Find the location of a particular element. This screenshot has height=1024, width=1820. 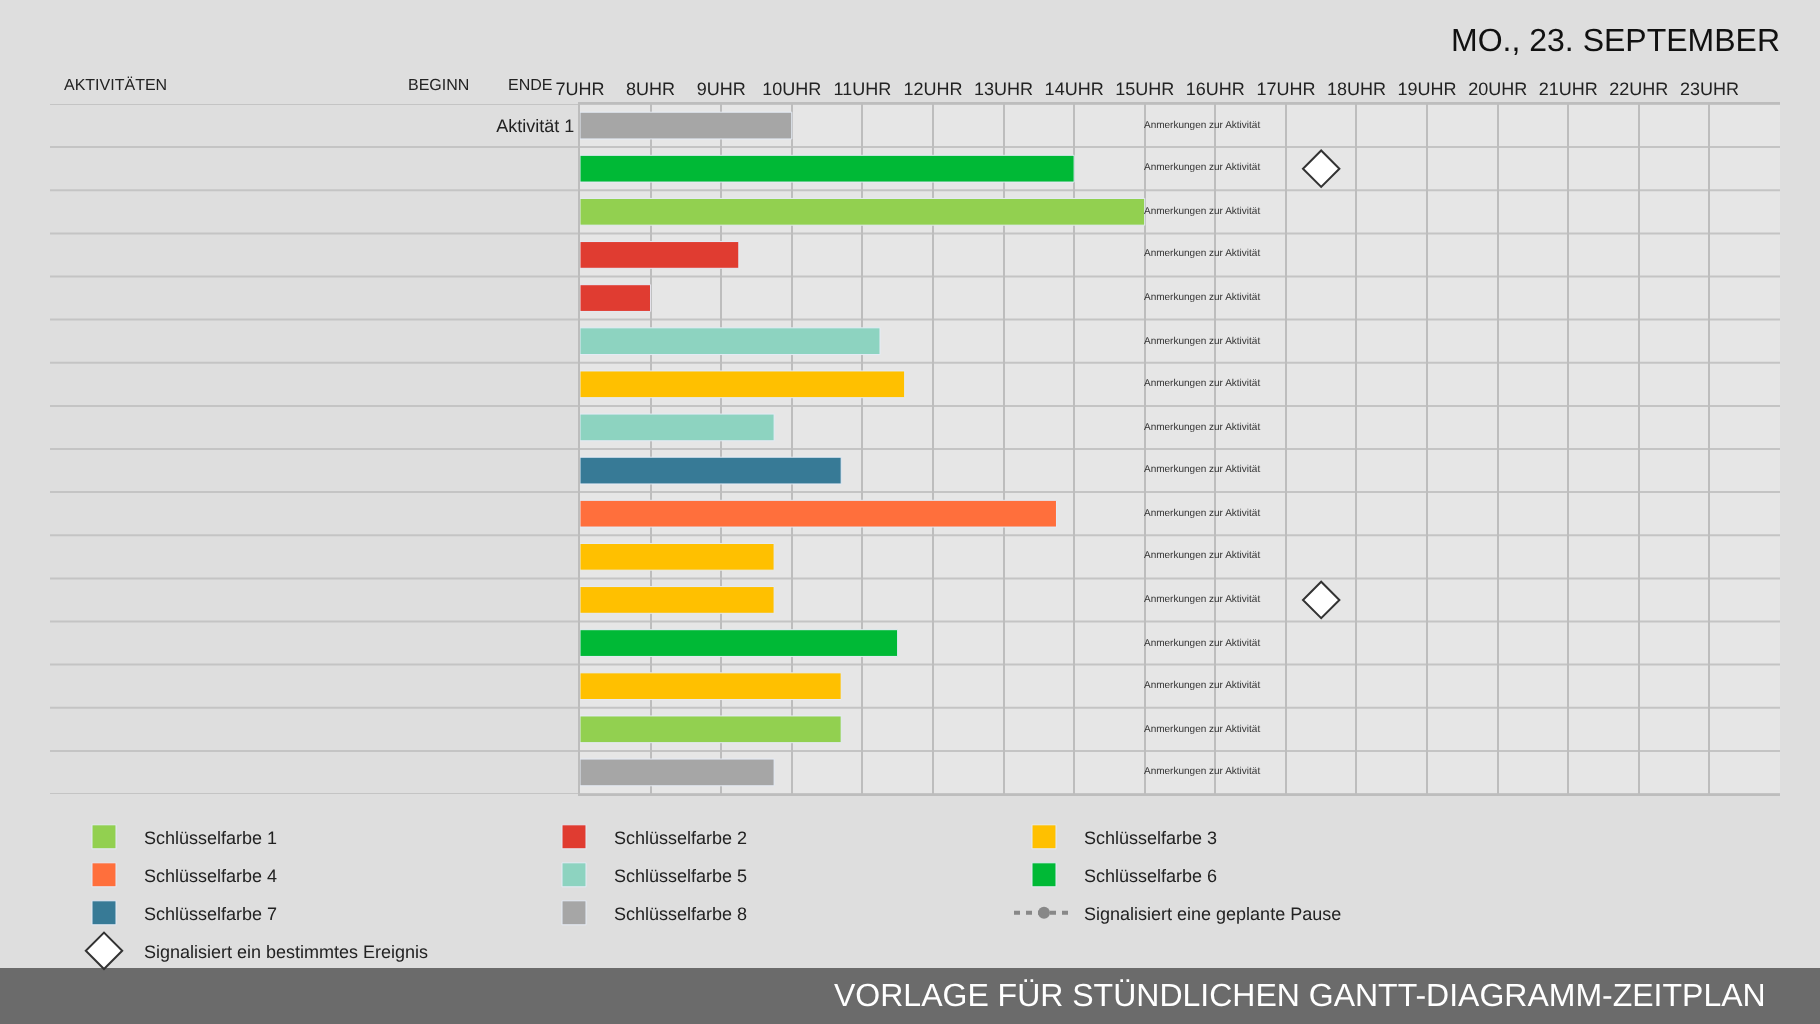

legend-label: Schlüsselfarbe 2 is located at coordinates (681, 837).